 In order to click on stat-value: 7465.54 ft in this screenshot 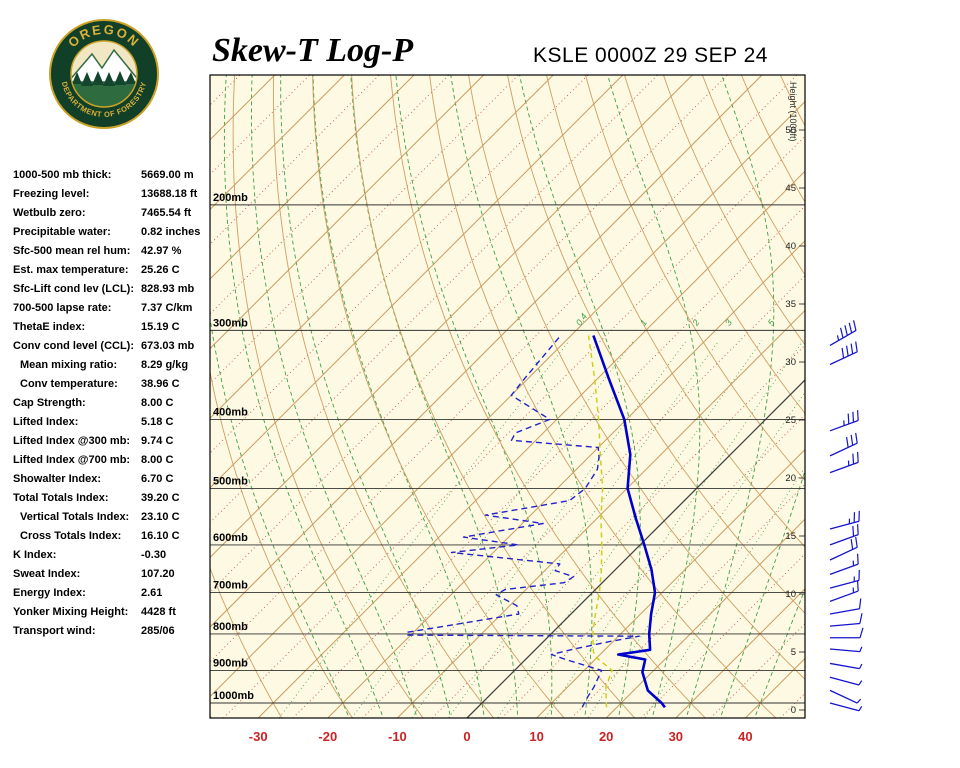, I will do `click(166, 213)`.